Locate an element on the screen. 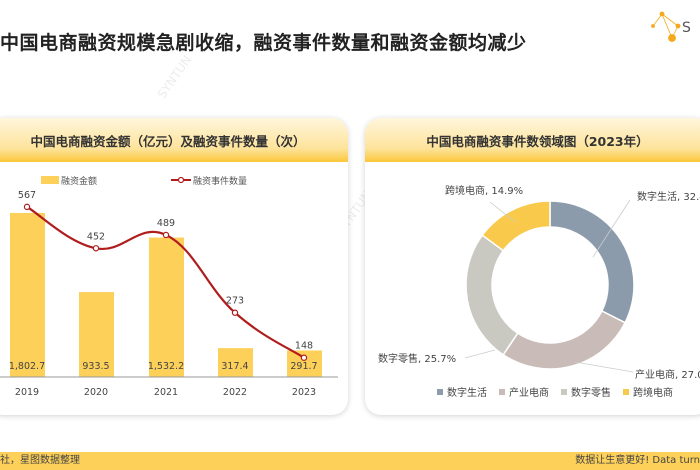 This screenshot has width=700, height=470. syntun-logo: S is located at coordinates (675, 30).